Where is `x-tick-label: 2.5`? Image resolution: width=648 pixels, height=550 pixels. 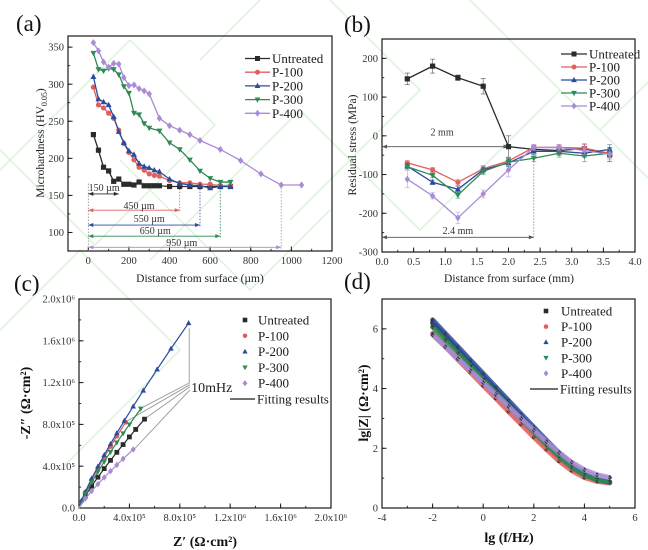
x-tick-label: 2.5 is located at coordinates (540, 262).